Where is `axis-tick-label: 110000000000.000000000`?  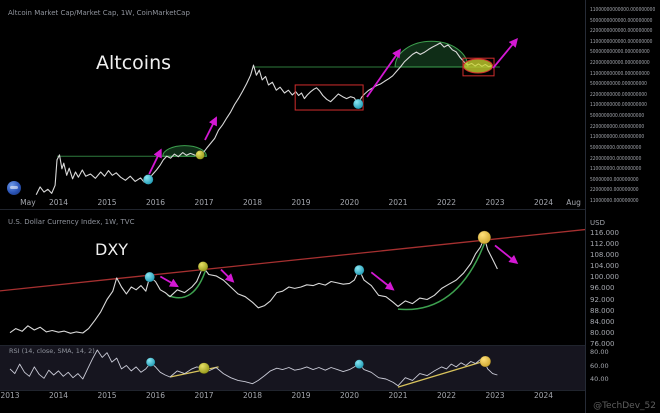
axis-tick-label: 110000000000.000000000 is located at coordinates (620, 73).